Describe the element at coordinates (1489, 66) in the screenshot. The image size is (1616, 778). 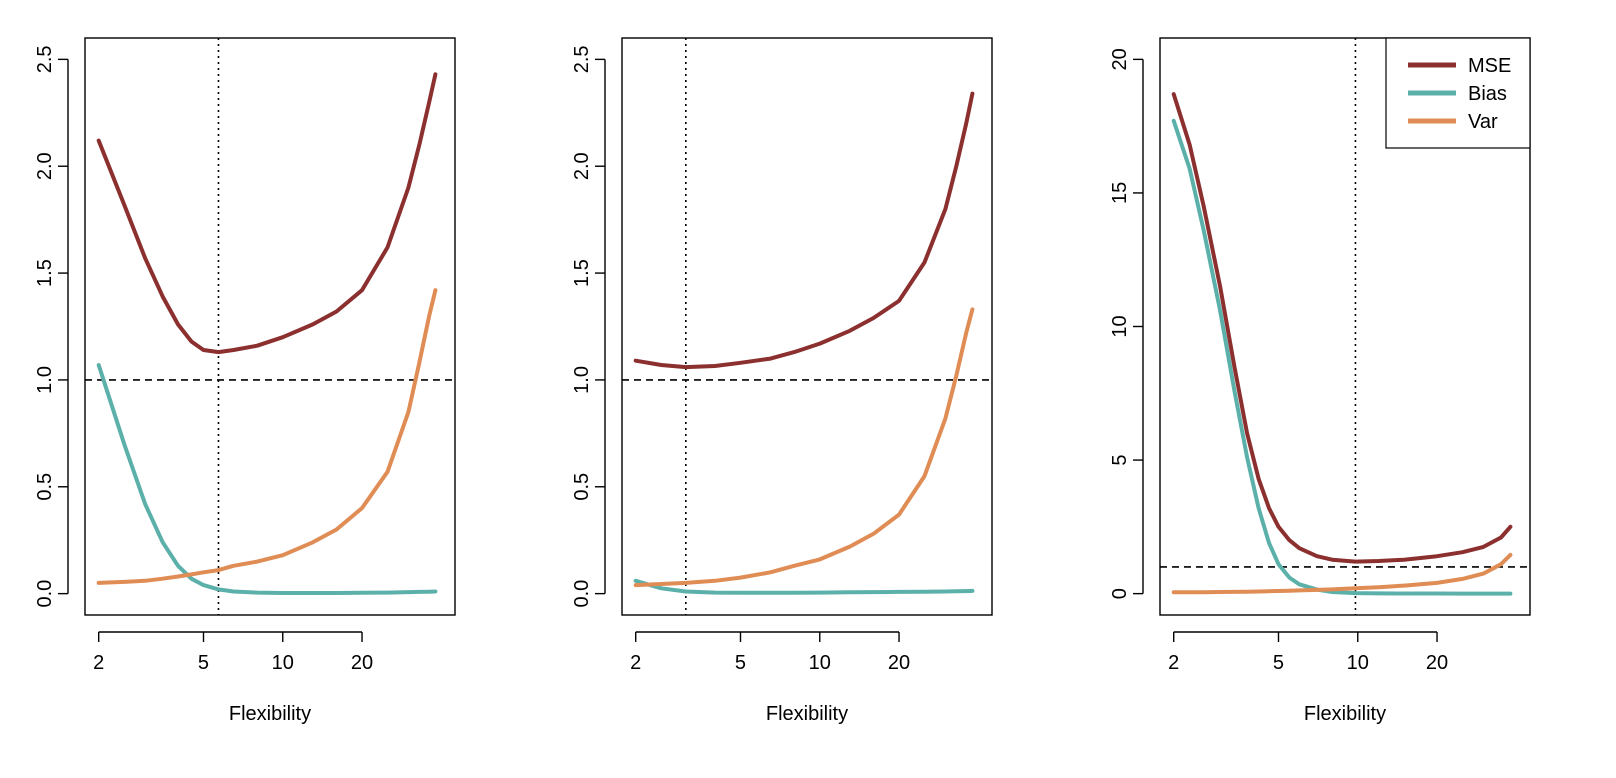
I see `legend-label-mse: MSE` at that location.